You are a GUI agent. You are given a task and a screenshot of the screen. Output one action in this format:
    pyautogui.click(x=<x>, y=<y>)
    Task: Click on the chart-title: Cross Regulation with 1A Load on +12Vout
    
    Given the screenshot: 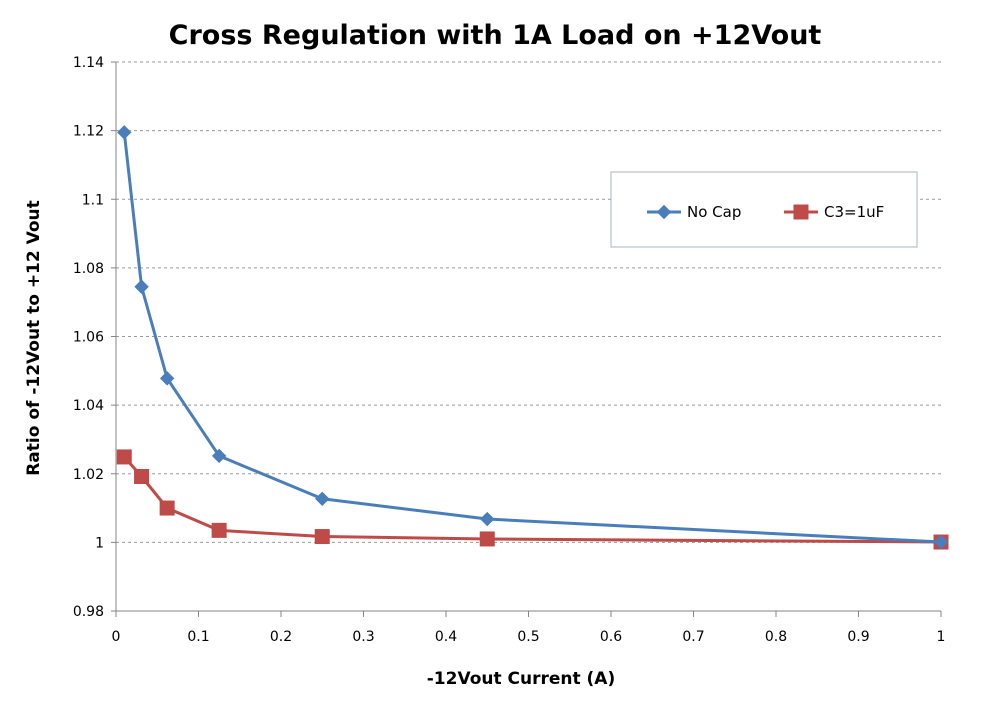 What is the action you would take?
    pyautogui.click(x=495, y=35)
    